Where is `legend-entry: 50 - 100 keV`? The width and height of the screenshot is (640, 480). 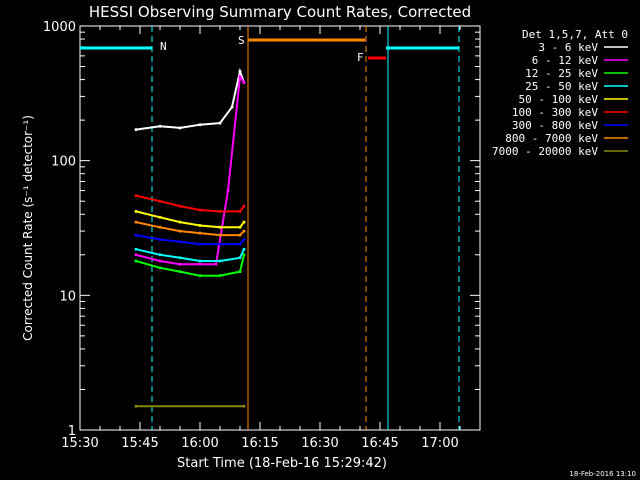
legend-entry: 50 - 100 keV is located at coordinates (559, 99).